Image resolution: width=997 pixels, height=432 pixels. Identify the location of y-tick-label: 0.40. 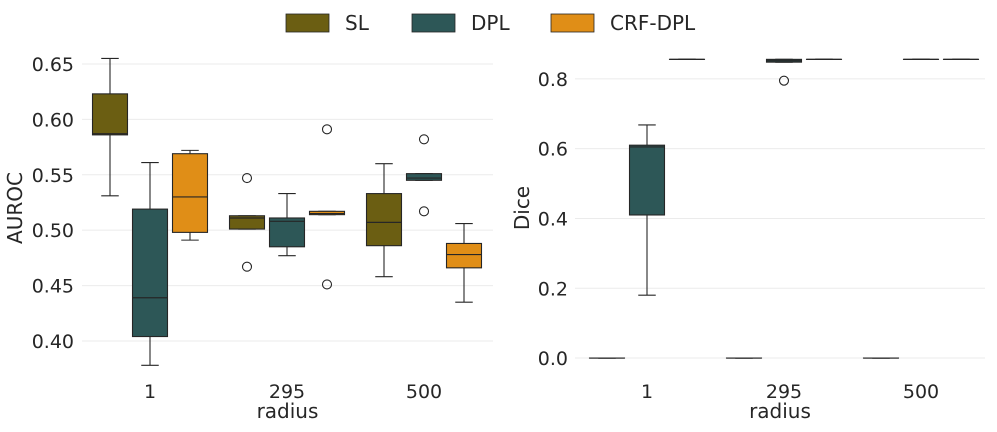
(53, 342).